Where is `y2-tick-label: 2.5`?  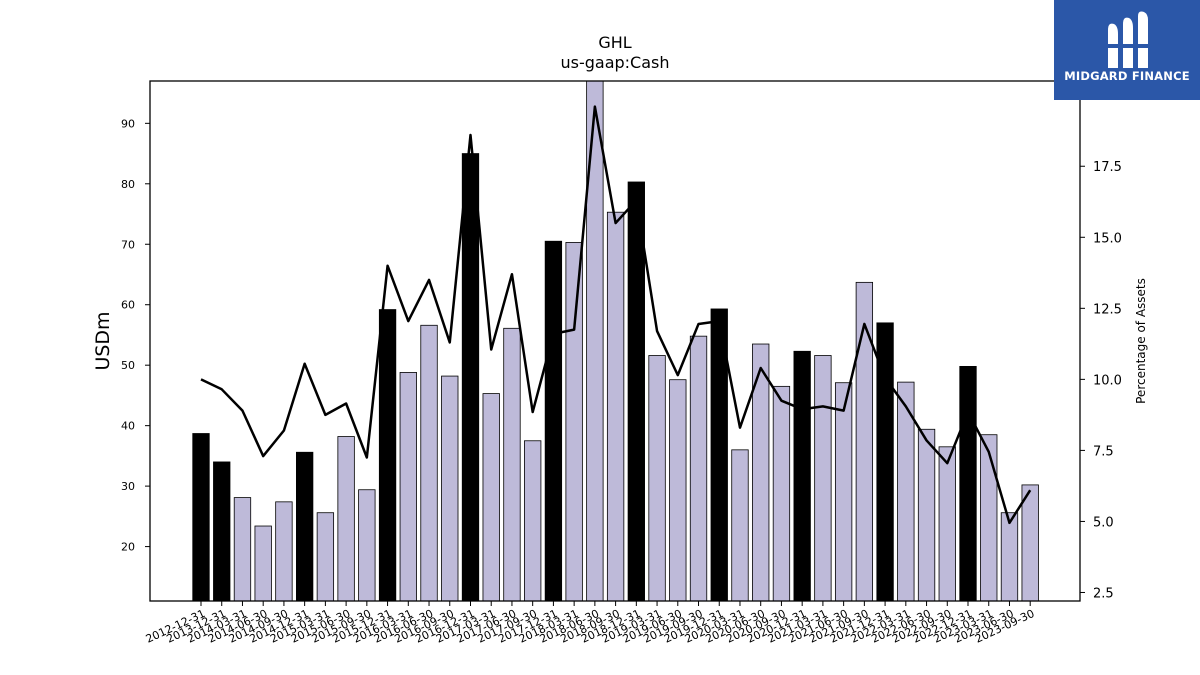 y2-tick-label: 2.5 is located at coordinates (1103, 593).